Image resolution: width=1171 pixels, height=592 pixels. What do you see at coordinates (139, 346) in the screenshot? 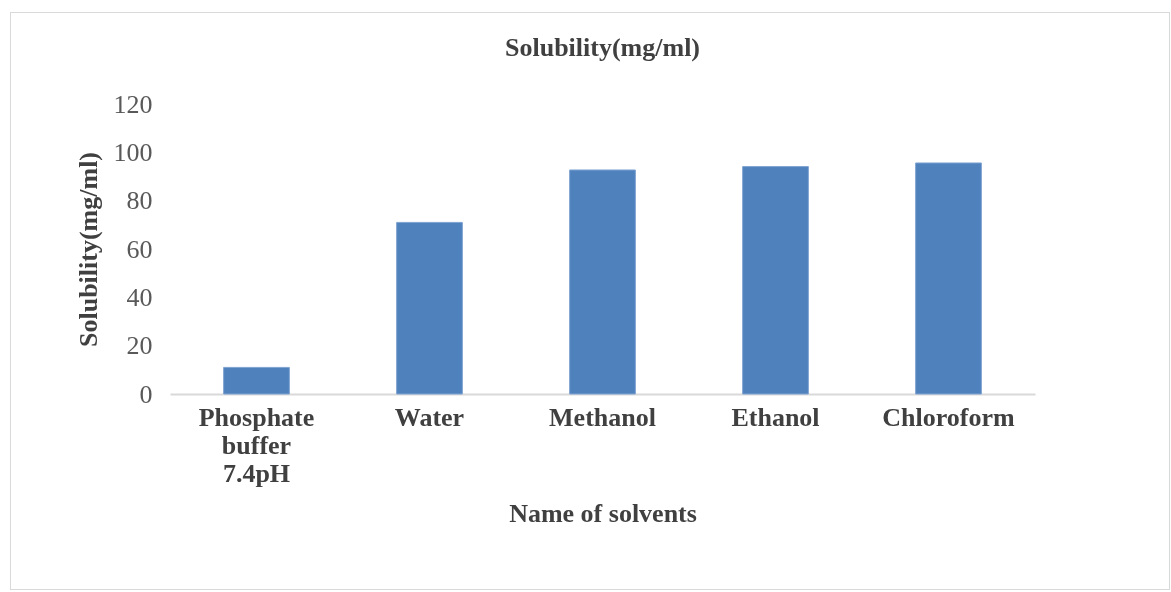
I see `y-tick-label: 20` at bounding box center [139, 346].